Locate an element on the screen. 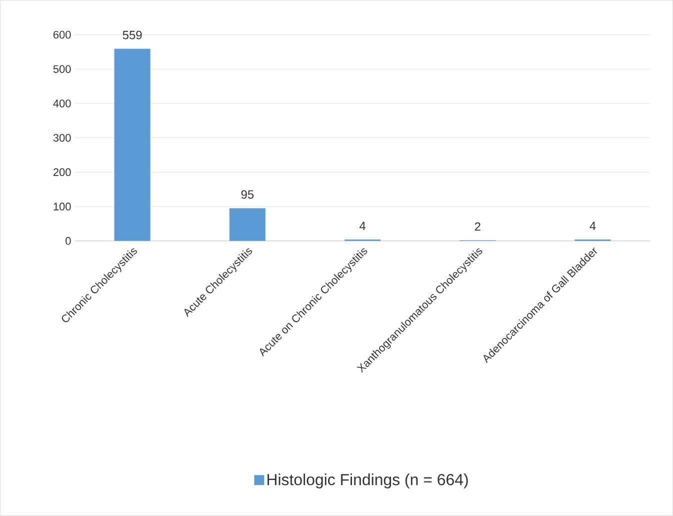  y-tick-label: 0 is located at coordinates (68, 241).